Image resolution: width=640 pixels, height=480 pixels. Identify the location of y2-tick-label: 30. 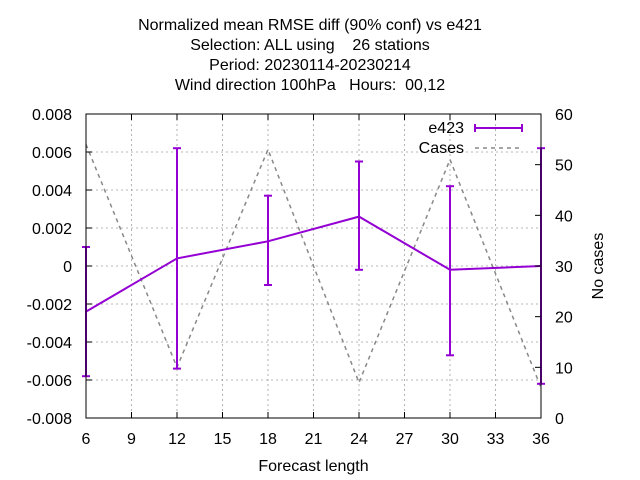
(564, 267).